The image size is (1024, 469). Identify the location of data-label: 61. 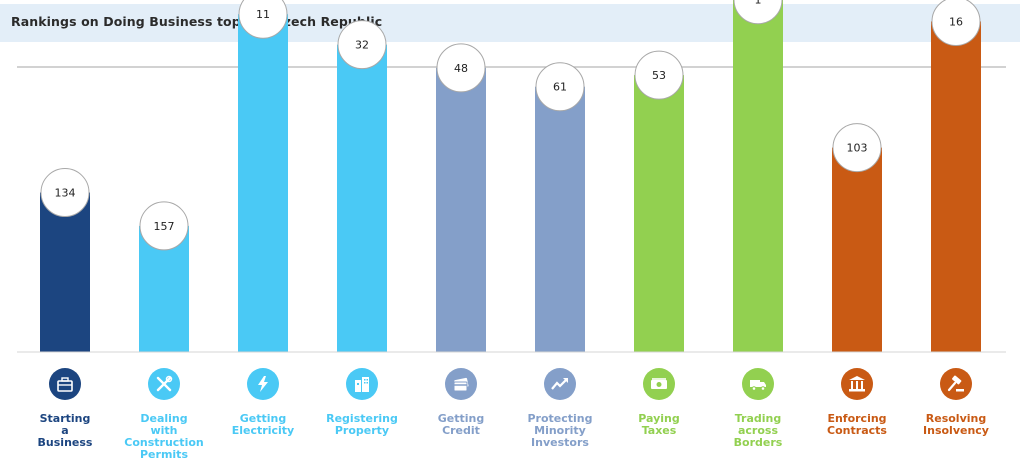
(560, 87).